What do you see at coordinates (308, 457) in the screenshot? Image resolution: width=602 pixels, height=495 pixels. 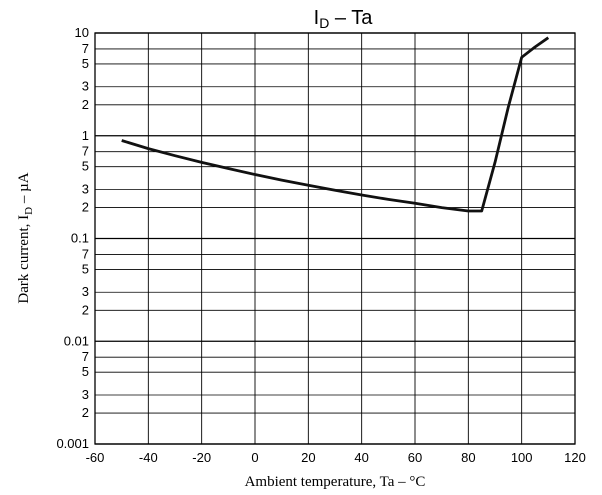 I see `x-tick-label: 20` at bounding box center [308, 457].